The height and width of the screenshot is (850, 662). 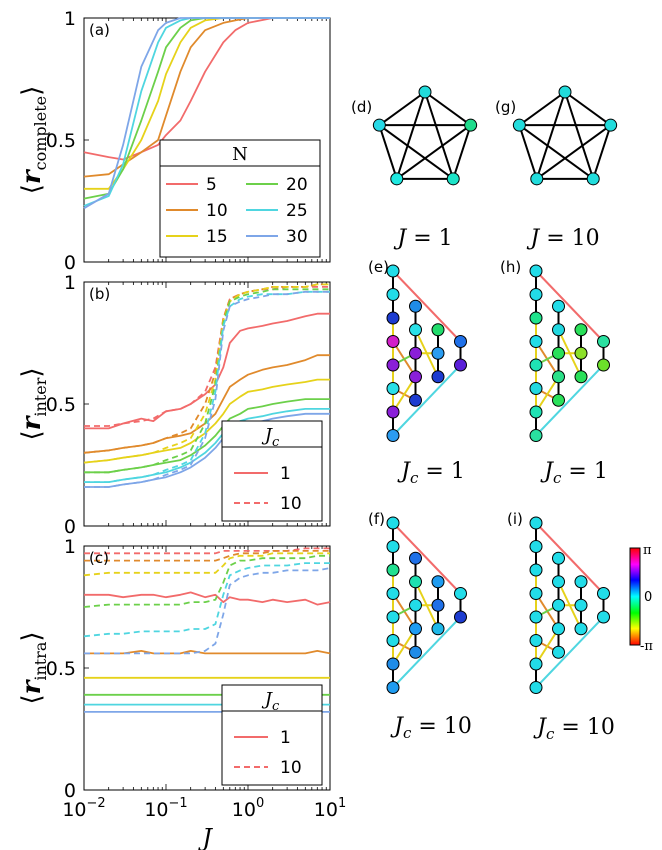 I want to click on network-caption: J = 10, so click(x=562, y=238).